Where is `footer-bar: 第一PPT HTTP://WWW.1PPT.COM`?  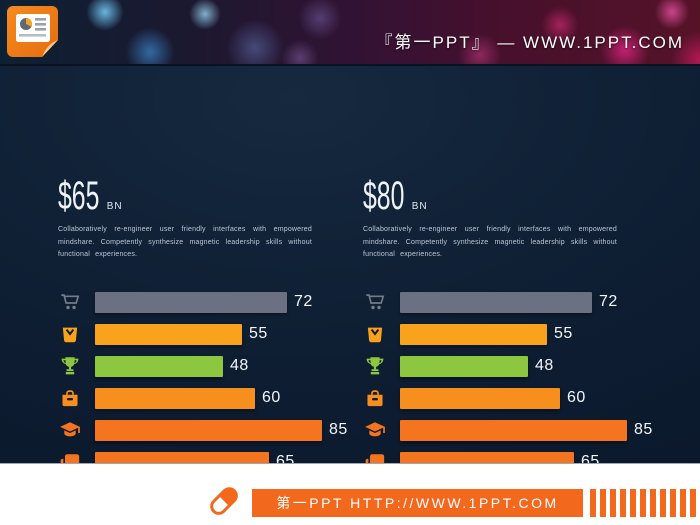 footer-bar: 第一PPT HTTP://WWW.1PPT.COM is located at coordinates (350, 494).